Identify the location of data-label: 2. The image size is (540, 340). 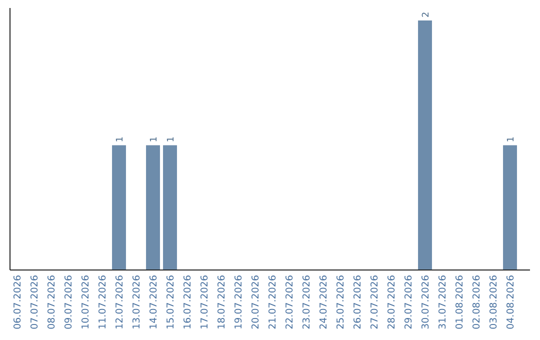
(427, 15).